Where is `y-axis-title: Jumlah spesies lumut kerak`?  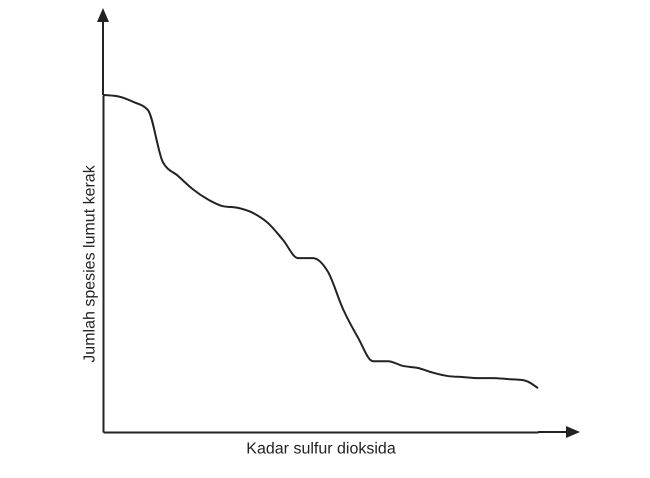 y-axis-title: Jumlah spesies lumut kerak is located at coordinates (90, 263).